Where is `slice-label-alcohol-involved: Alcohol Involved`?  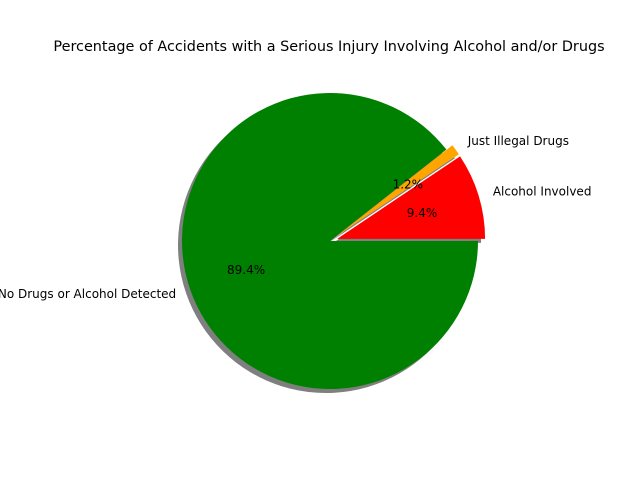
slice-label-alcohol-involved: Alcohol Involved is located at coordinates (542, 191).